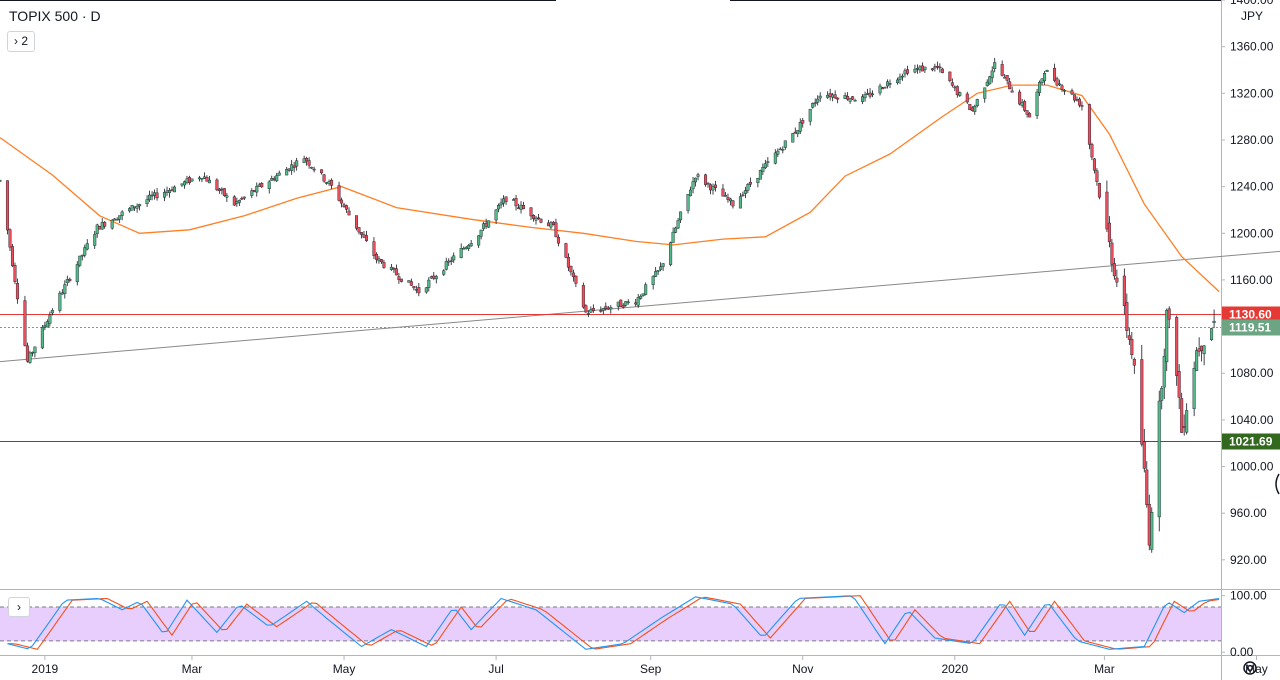  What do you see at coordinates (21, 41) in the screenshot?
I see `indicators-toggle-button: › 2` at bounding box center [21, 41].